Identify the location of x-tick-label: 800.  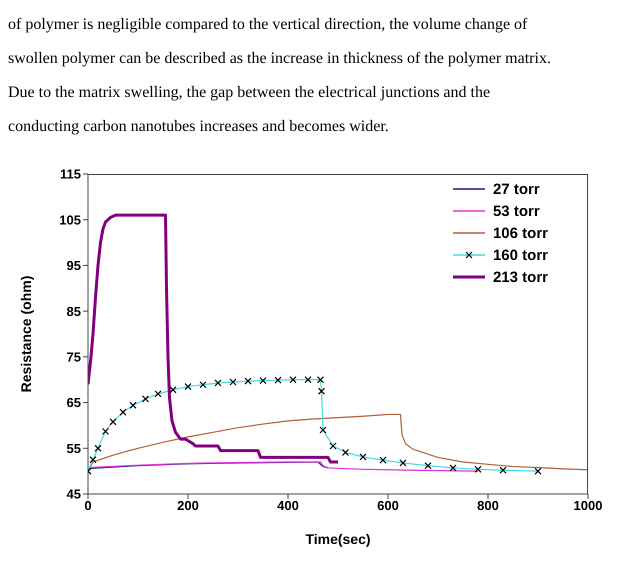
(488, 506).